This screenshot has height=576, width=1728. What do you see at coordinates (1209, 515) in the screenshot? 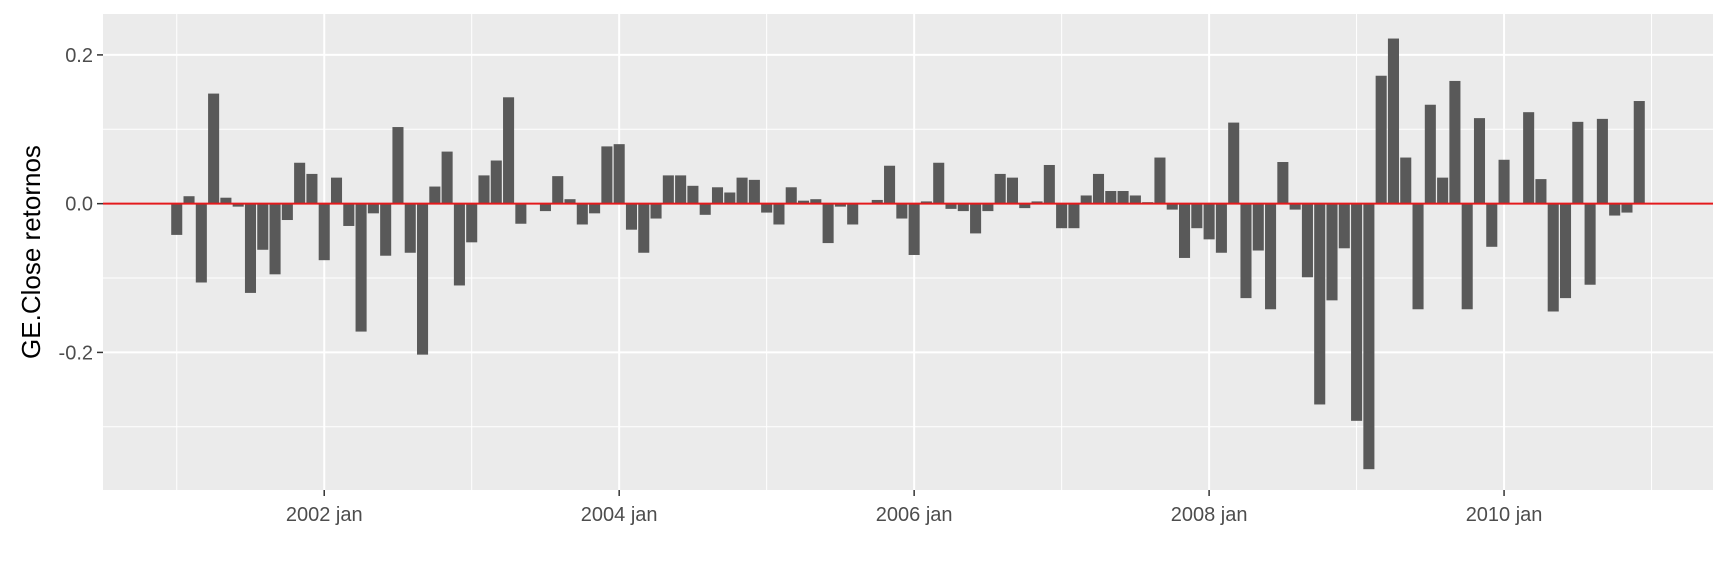
I see `x-tick-label: 2008 jan` at bounding box center [1209, 515].